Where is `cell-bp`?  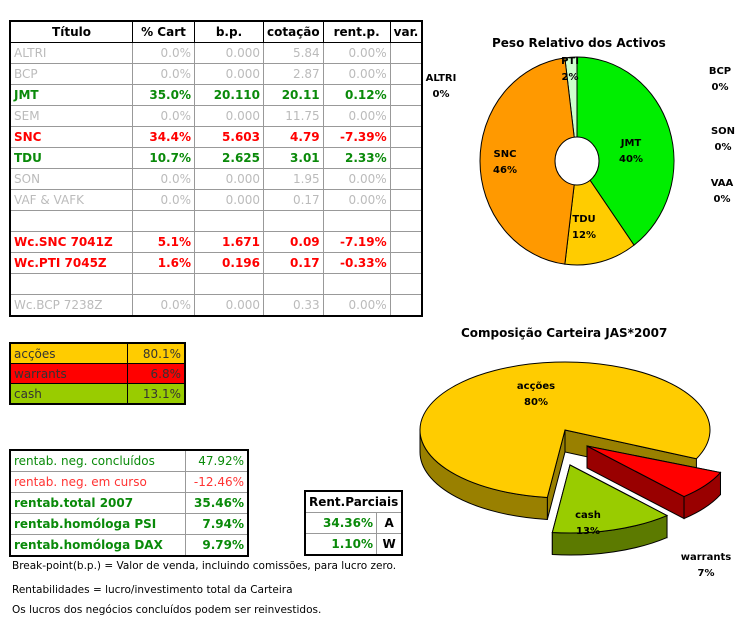 cell-bp is located at coordinates (229, 284).